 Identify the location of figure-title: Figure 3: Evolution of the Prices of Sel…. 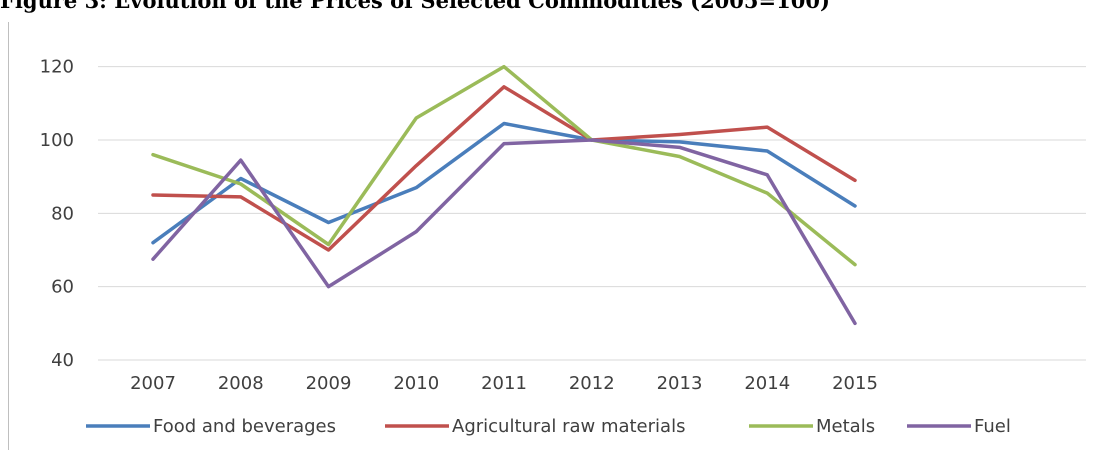
(415, 6).